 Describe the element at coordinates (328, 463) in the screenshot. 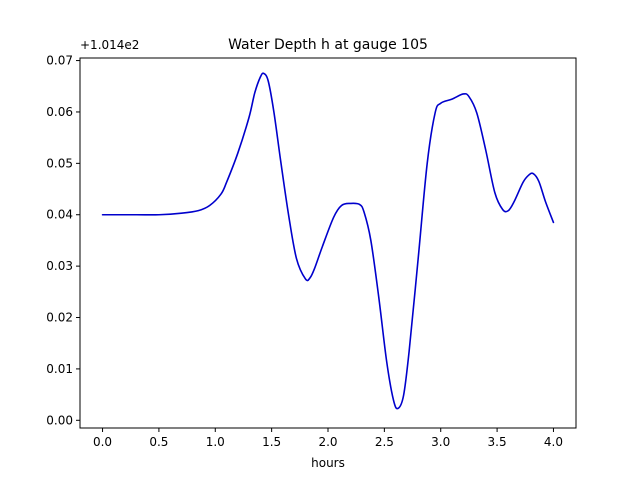

I see `x-axis-label: hours` at that location.